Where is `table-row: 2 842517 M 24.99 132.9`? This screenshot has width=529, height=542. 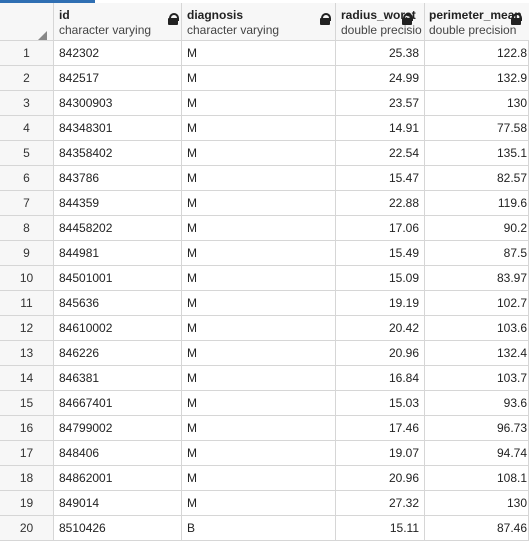
table-row: 2 842517 M 24.99 132.9 is located at coordinates (264, 78).